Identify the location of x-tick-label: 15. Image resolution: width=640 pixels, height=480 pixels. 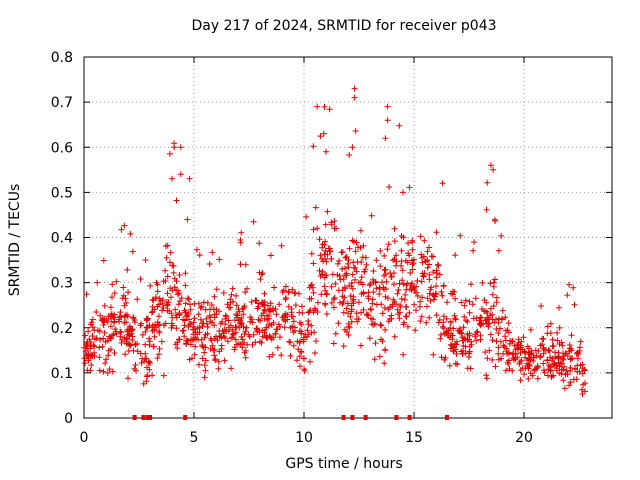
(414, 438).